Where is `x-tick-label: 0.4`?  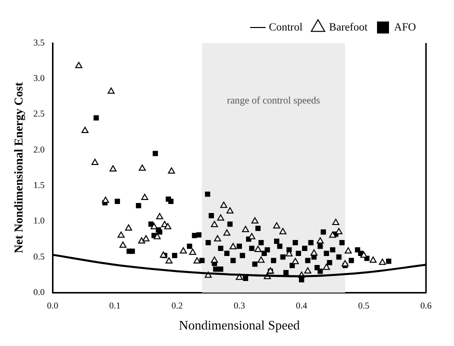
x-tick-label: 0.4 is located at coordinates (302, 305).